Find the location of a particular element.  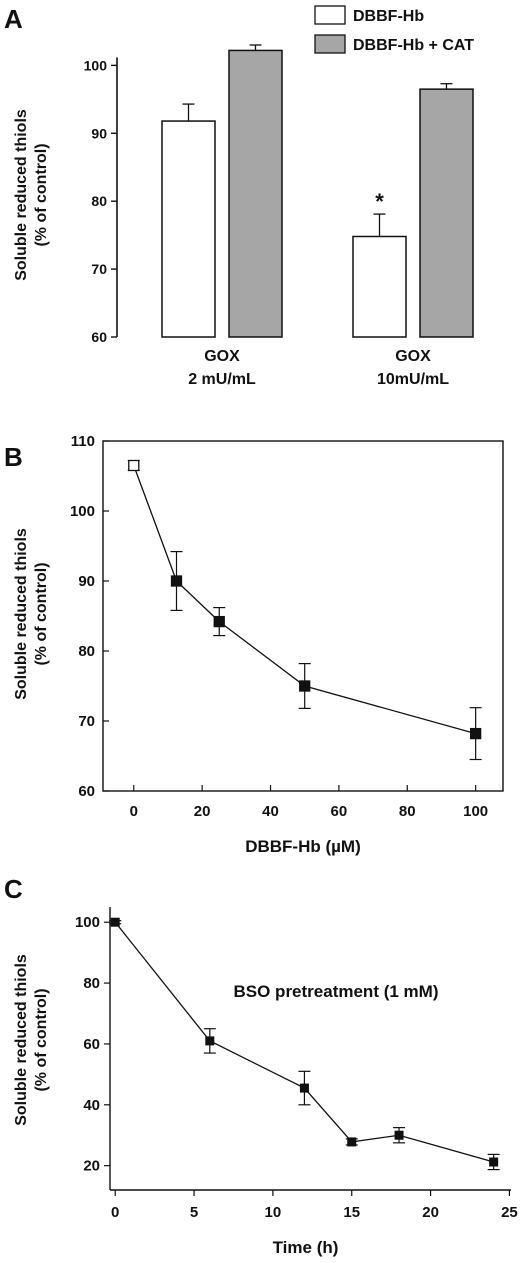

y-tick-label: 20 is located at coordinates (91, 1166).